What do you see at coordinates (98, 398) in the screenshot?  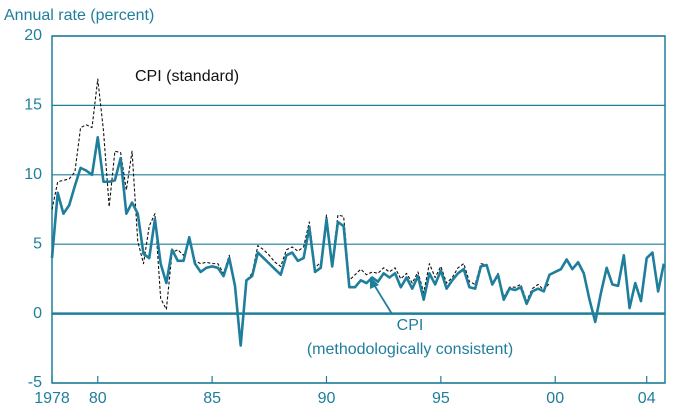 I see `x-tick-label: 80` at bounding box center [98, 398].